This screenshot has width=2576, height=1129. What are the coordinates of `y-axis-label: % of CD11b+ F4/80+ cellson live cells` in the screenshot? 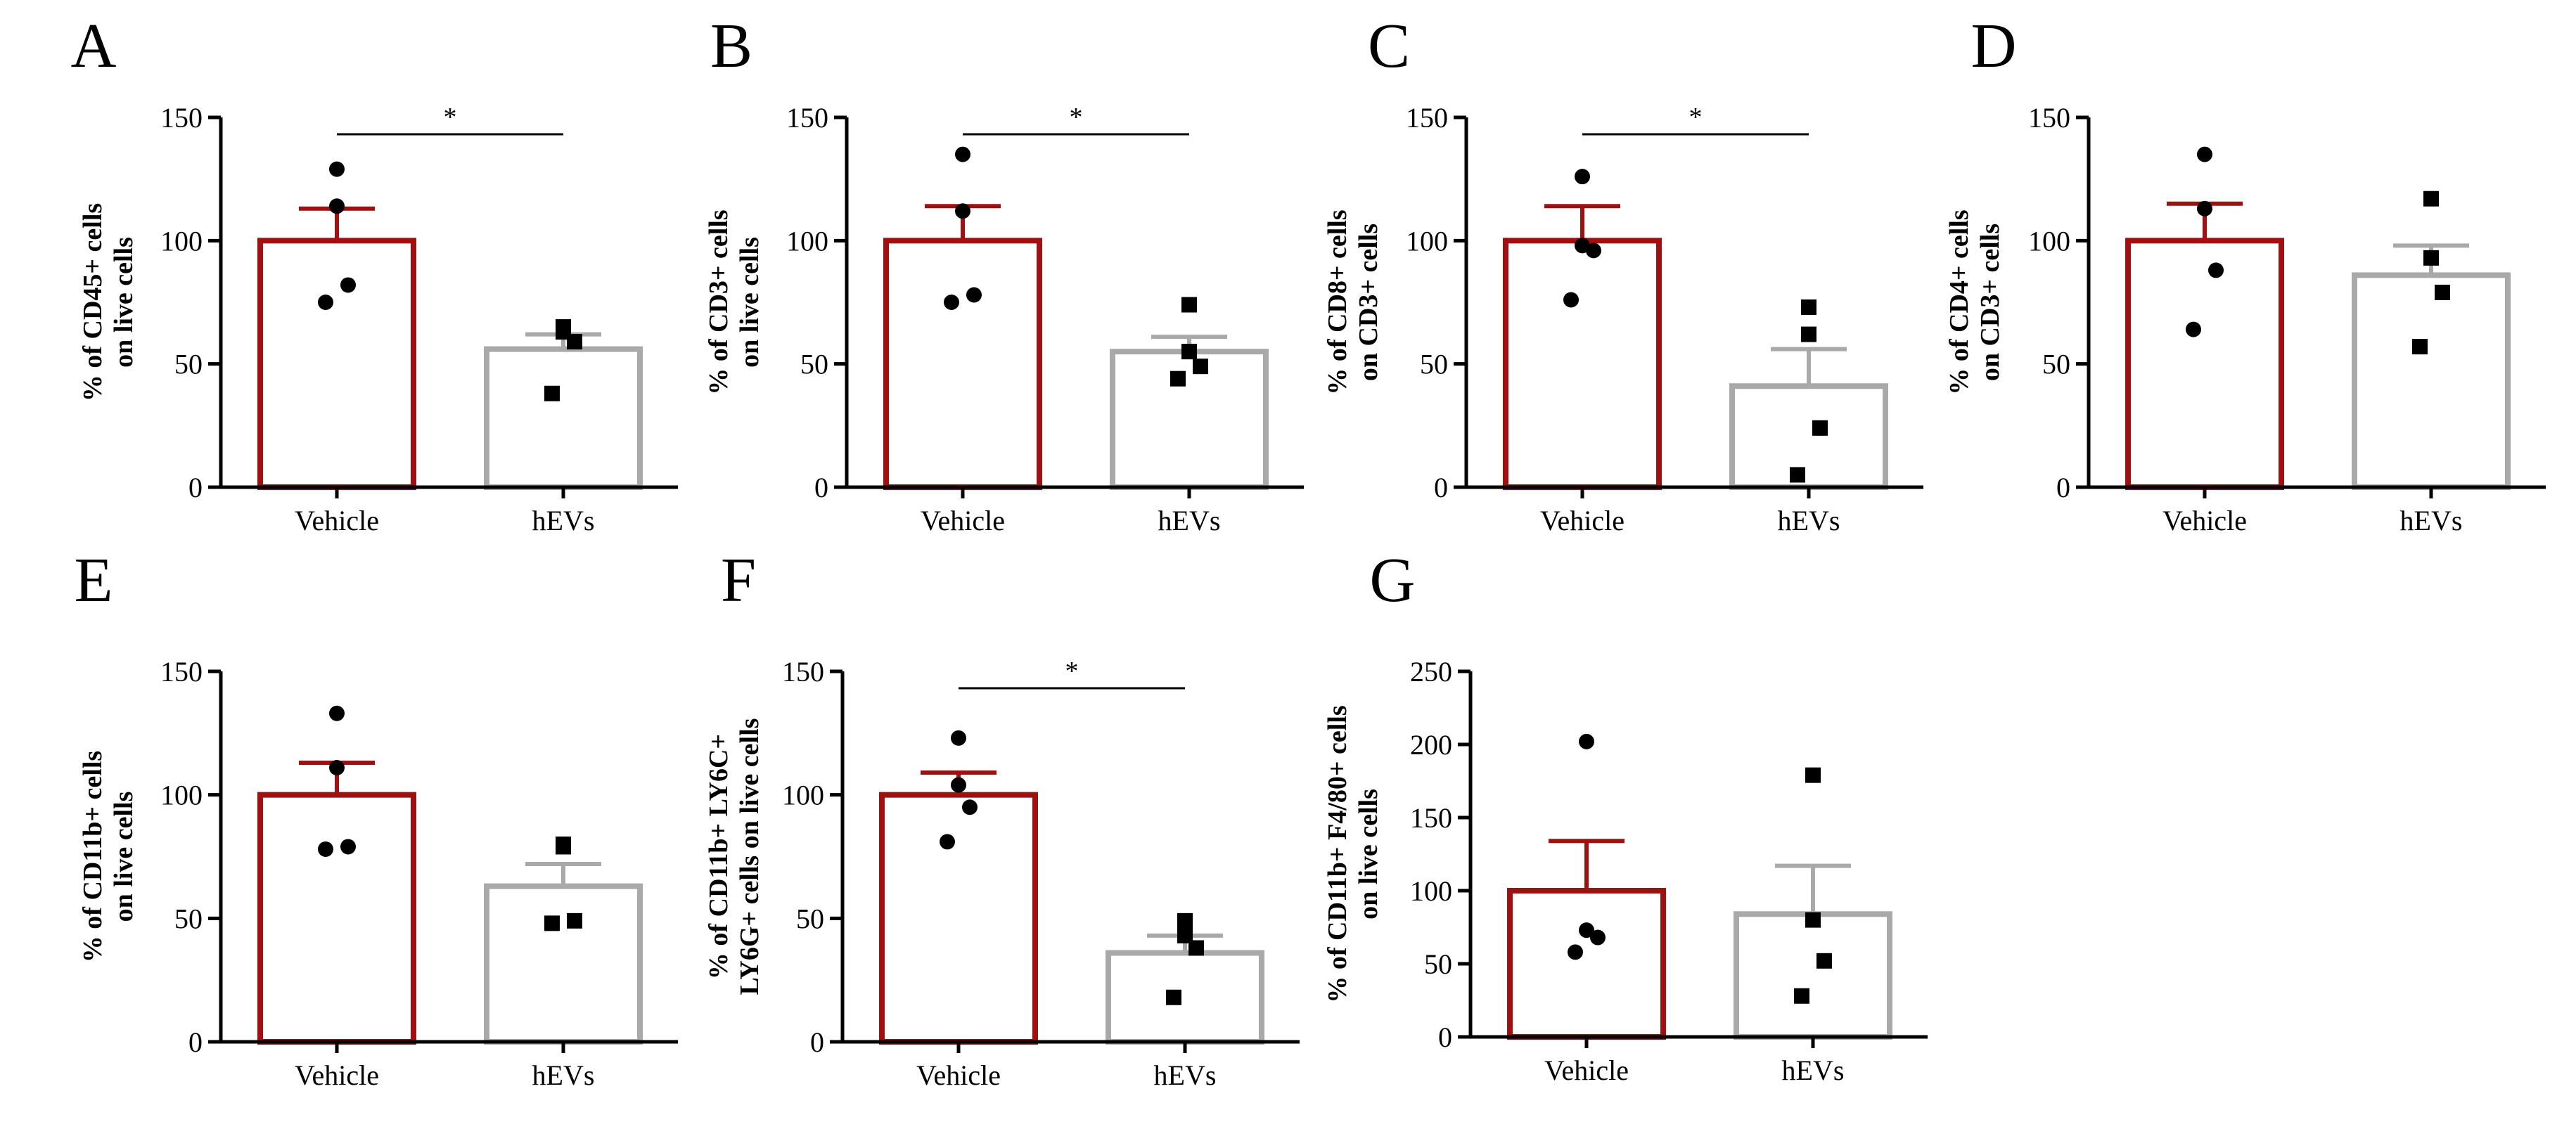 It's located at (1353, 853).